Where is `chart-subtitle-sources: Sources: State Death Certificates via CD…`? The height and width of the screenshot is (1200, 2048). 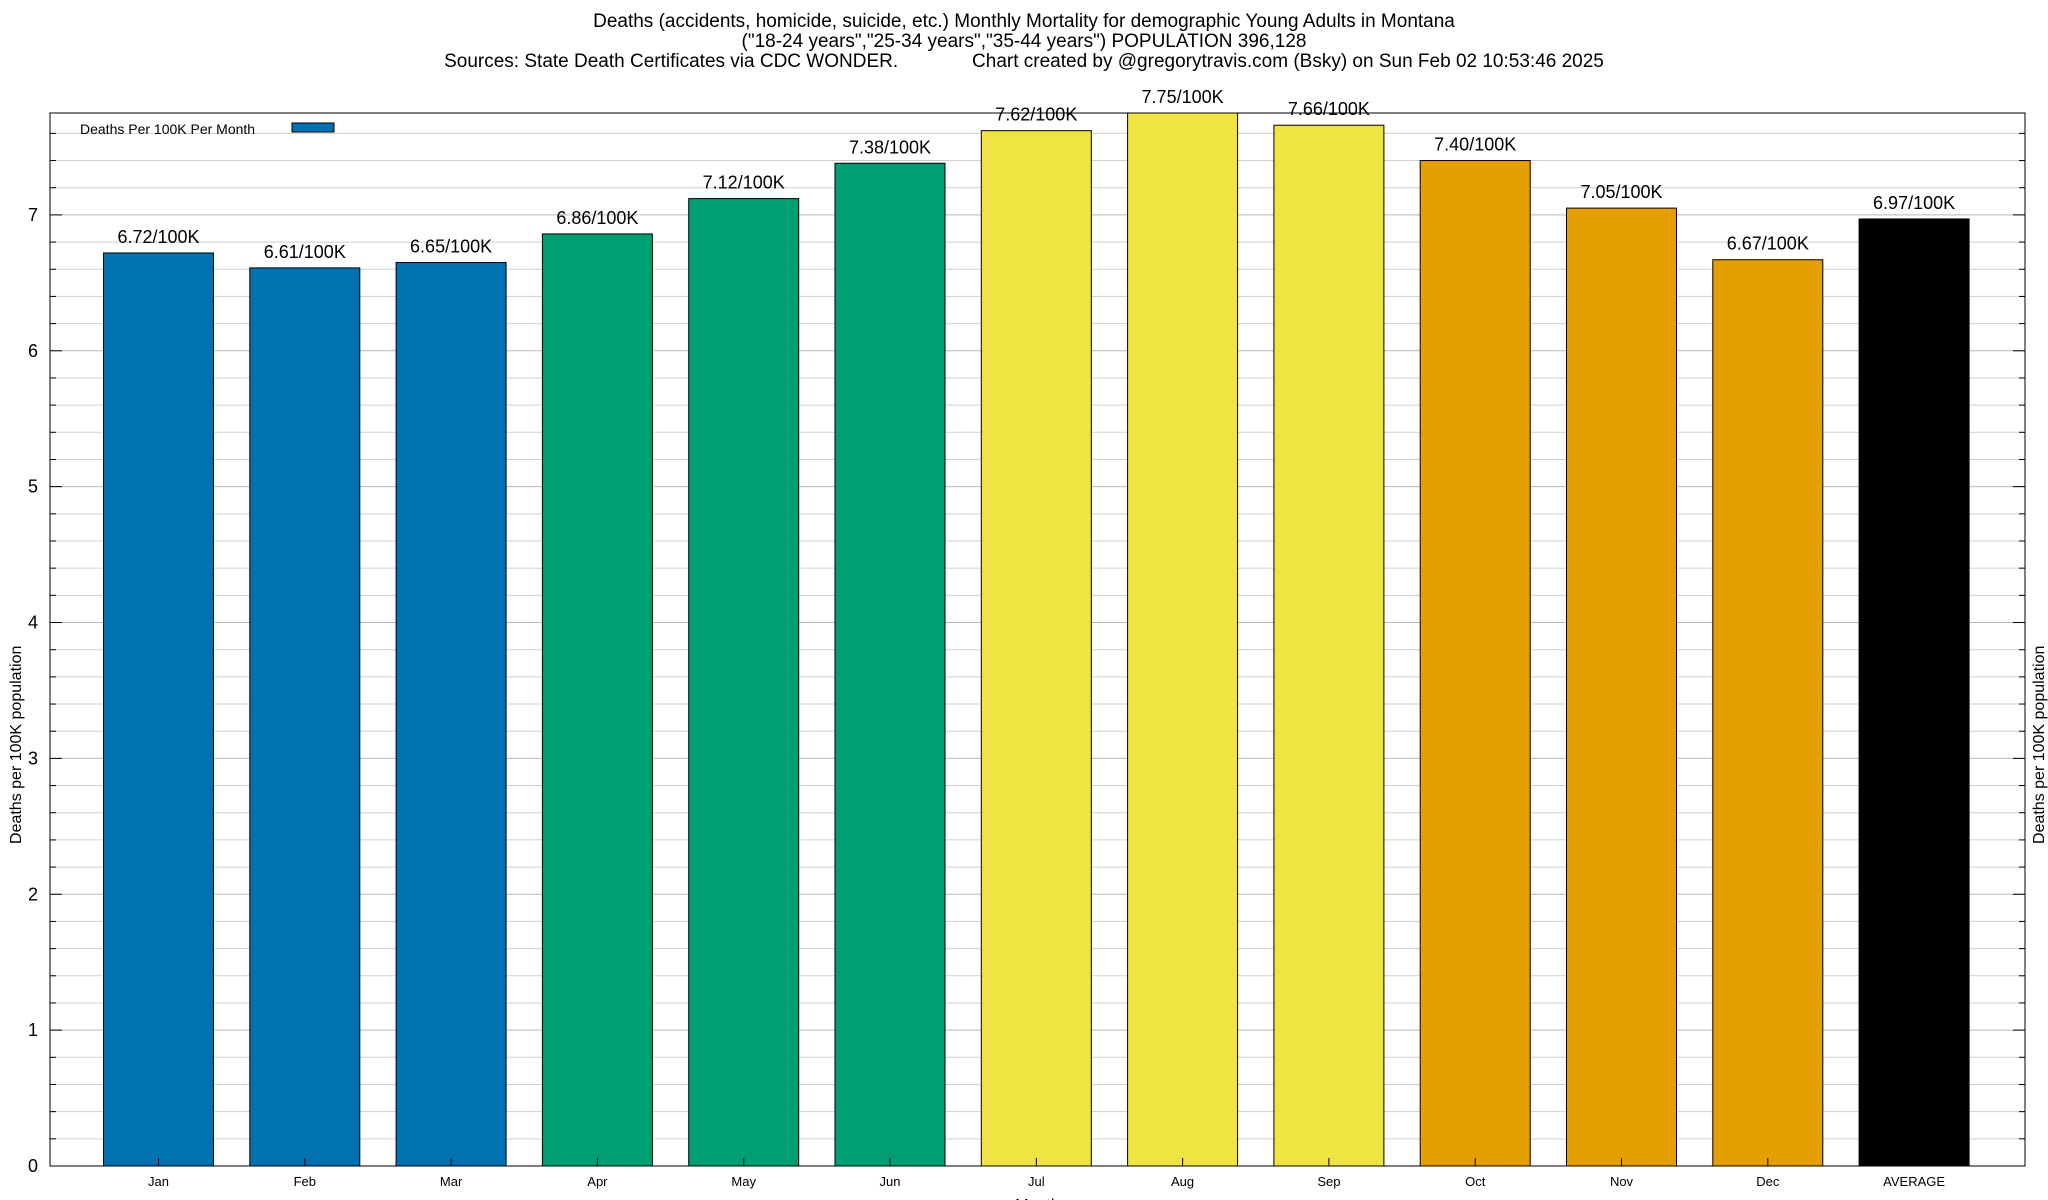 chart-subtitle-sources: Sources: State Death Certificates via CD… is located at coordinates (1024, 61).